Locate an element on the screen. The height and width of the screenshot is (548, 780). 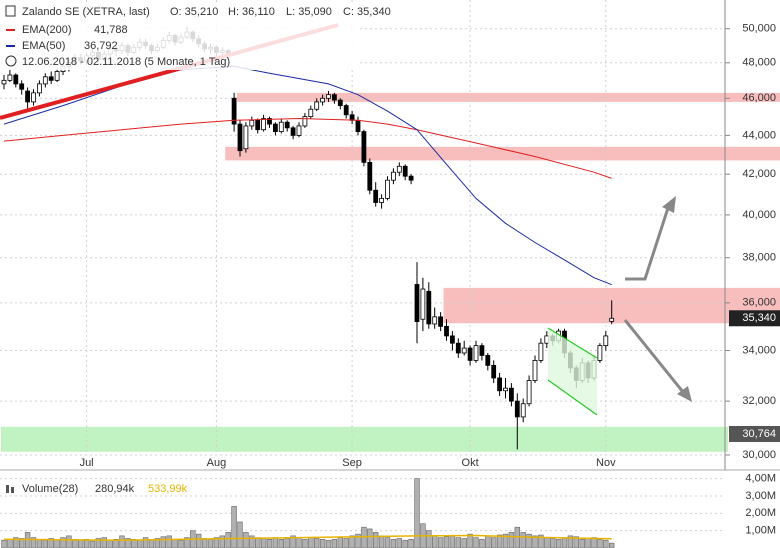
channel-fill is located at coordinates (572, 371).